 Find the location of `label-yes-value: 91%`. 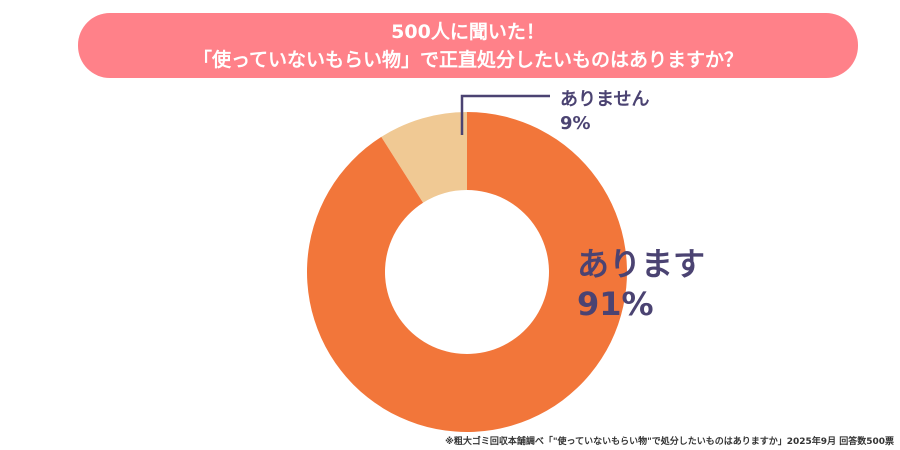

label-yes-value: 91% is located at coordinates (615, 304).